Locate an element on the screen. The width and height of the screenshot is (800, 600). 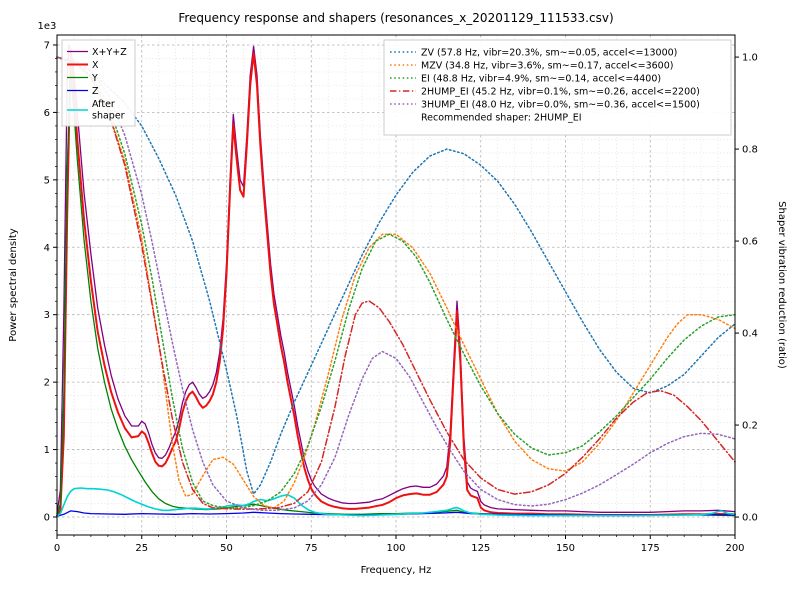
psd-legend-box is located at coordinates (98, 83).